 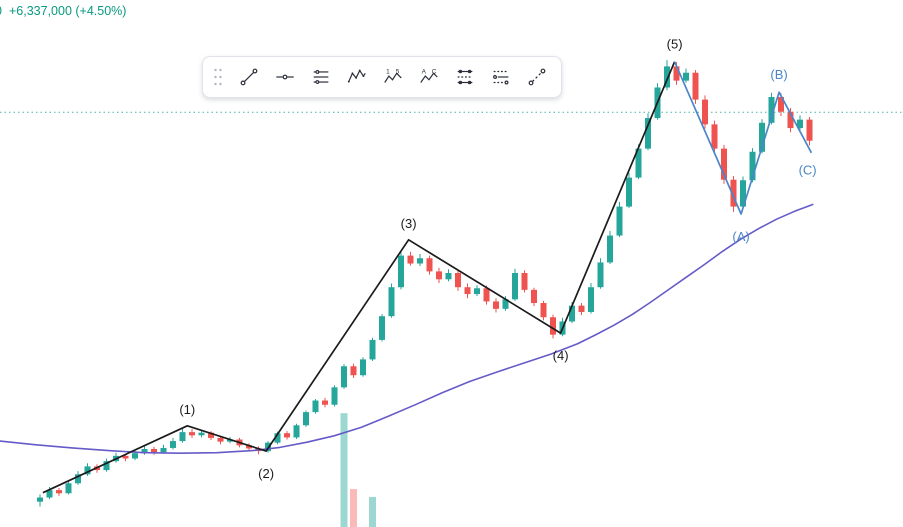 I want to click on toolbar-drag-handle, so click(x=218, y=77).